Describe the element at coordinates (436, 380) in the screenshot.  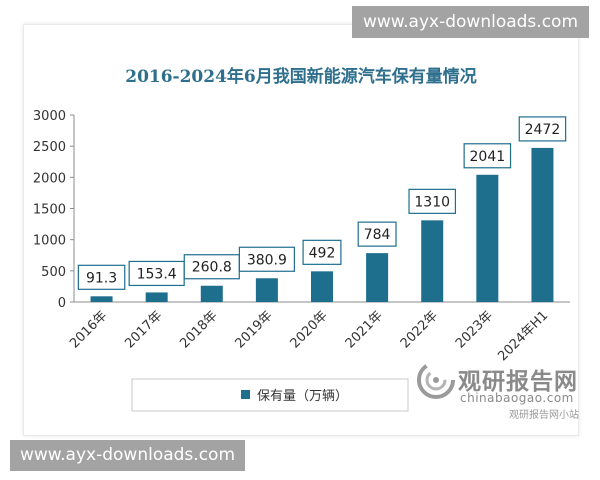
I see `logo-swirl-icon` at that location.